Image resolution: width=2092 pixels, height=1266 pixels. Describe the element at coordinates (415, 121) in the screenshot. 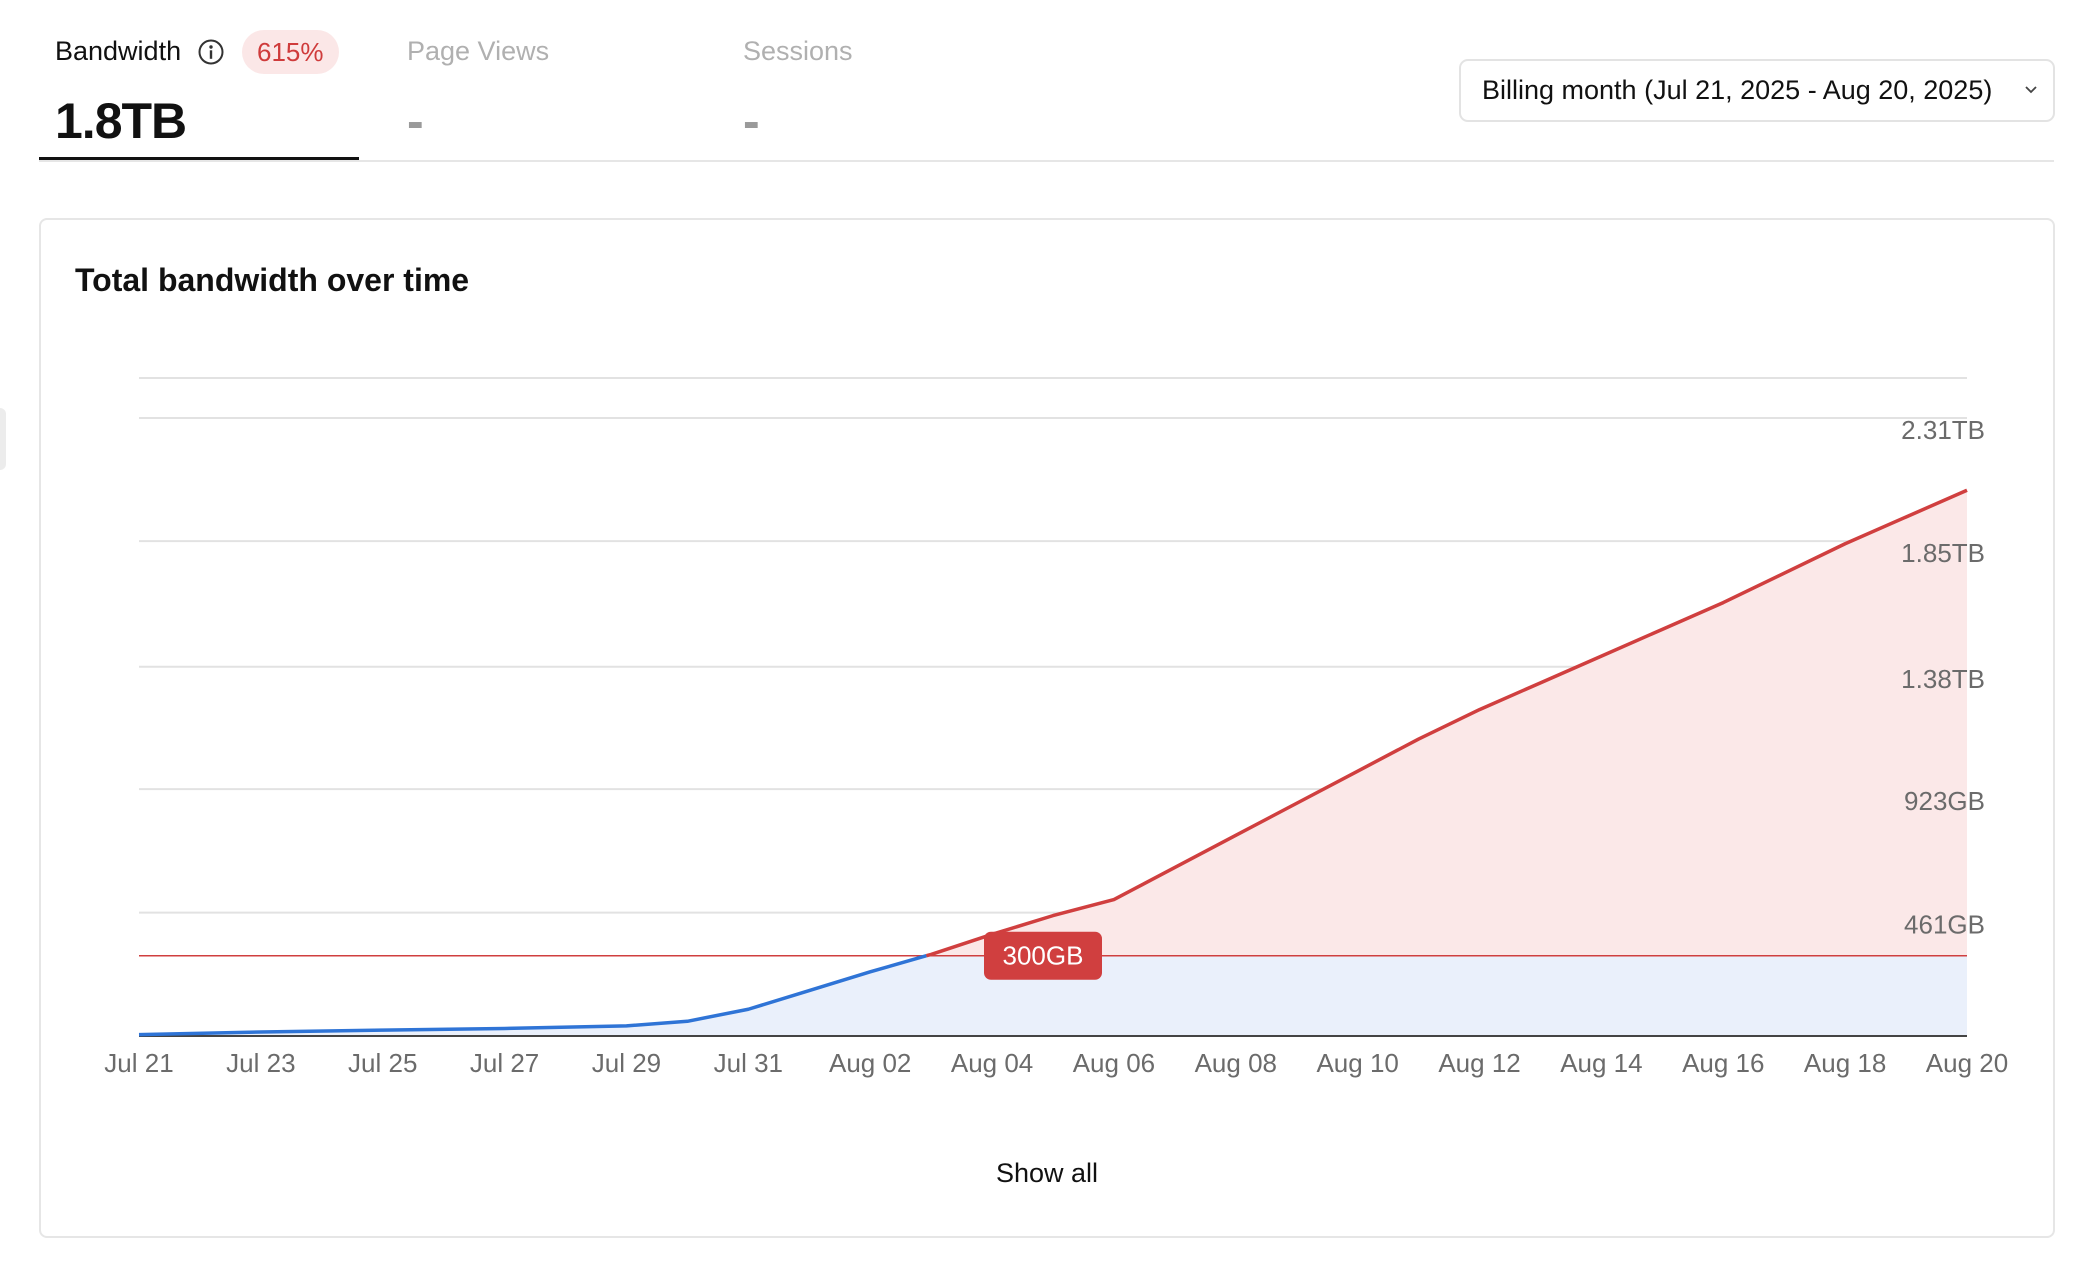

I see `page-views-value: -` at that location.